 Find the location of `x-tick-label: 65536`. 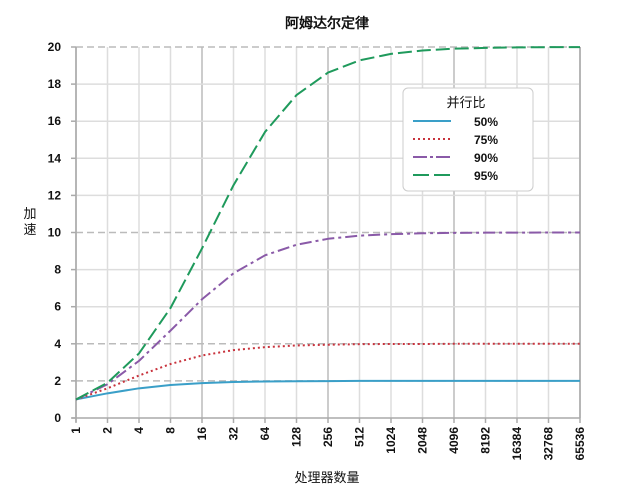

x-tick-label: 65536 is located at coordinates (580, 444).